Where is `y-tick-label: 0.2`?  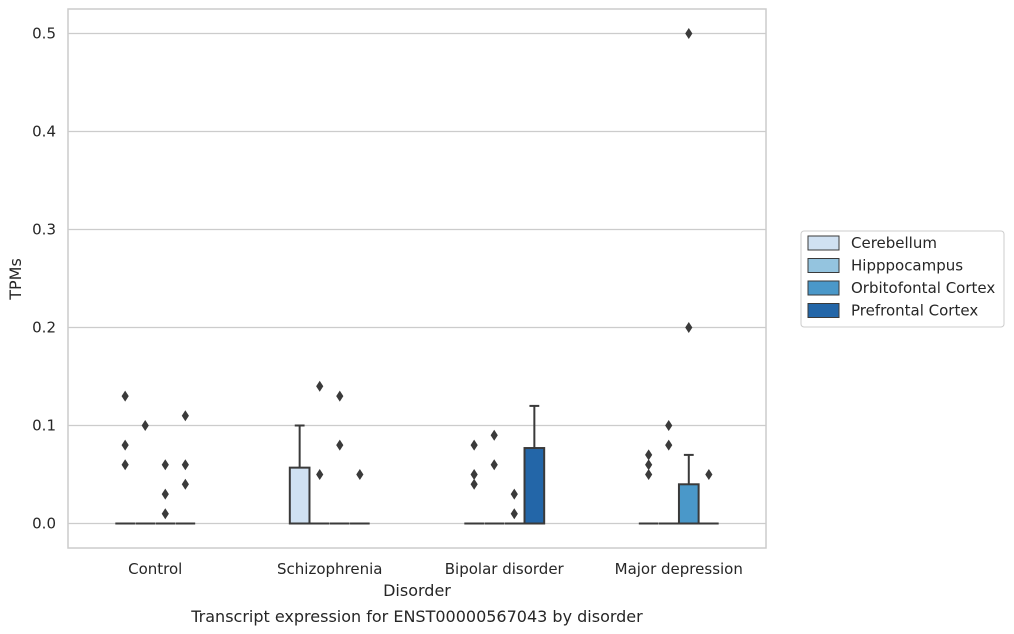 y-tick-label: 0.2 is located at coordinates (44, 328).